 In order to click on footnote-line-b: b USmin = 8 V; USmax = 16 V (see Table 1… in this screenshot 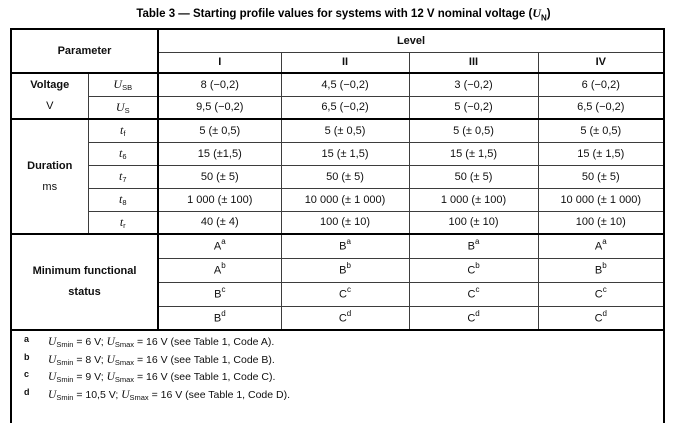, I will do `click(334, 359)`.